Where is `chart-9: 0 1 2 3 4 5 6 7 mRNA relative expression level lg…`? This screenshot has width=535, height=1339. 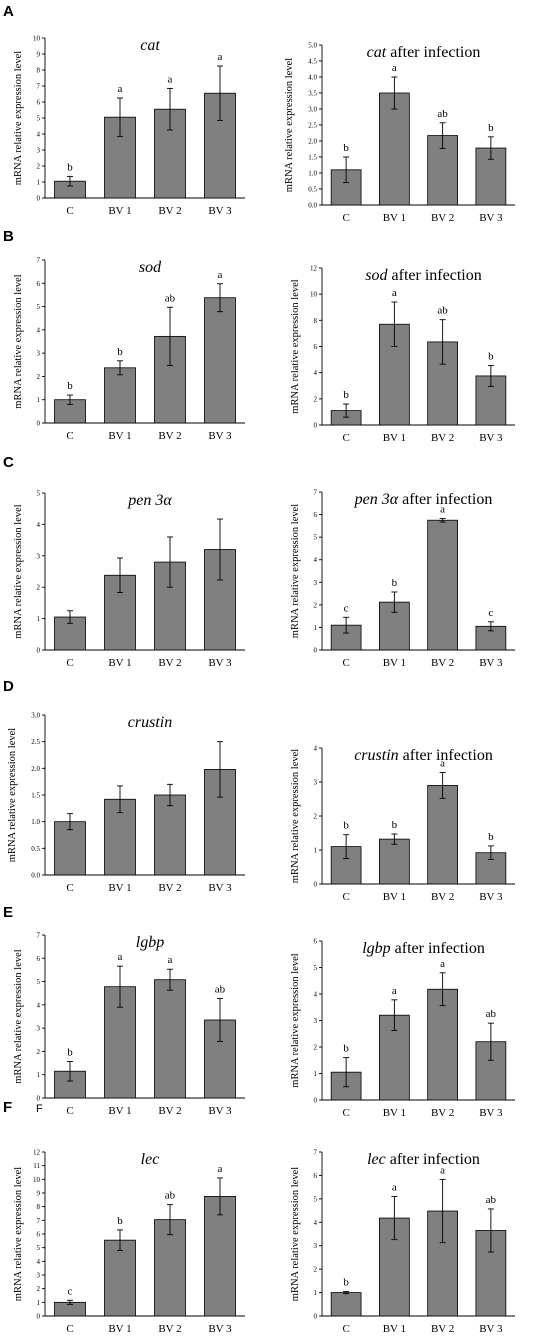
chart-9: 0 1 2 3 4 5 6 7 mRNA relative expression level lg… is located at coordinates (129, 1024).